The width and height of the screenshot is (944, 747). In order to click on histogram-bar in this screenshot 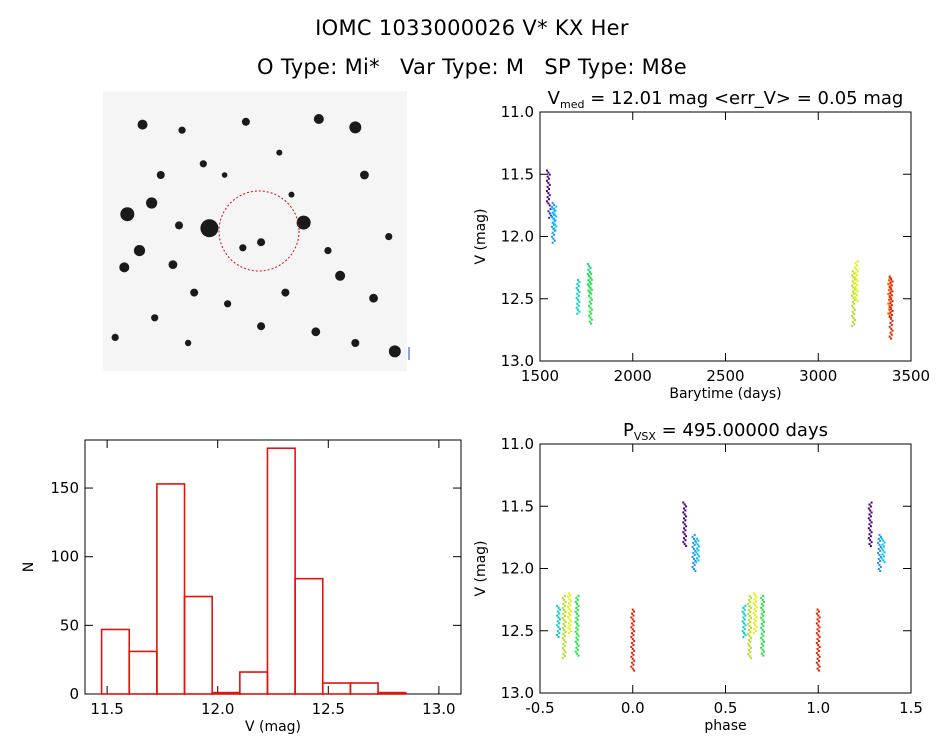, I will do `click(198, 645)`.